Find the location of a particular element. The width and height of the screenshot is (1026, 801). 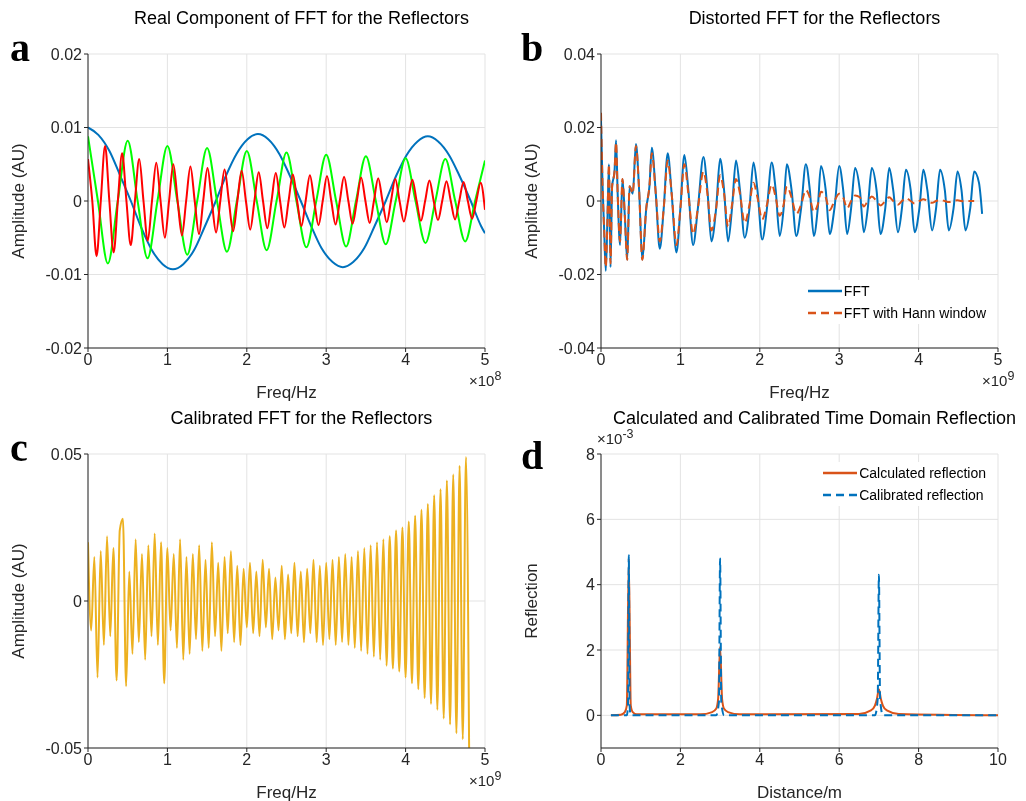

legend-label: Calculated reflection is located at coordinates (922, 473).